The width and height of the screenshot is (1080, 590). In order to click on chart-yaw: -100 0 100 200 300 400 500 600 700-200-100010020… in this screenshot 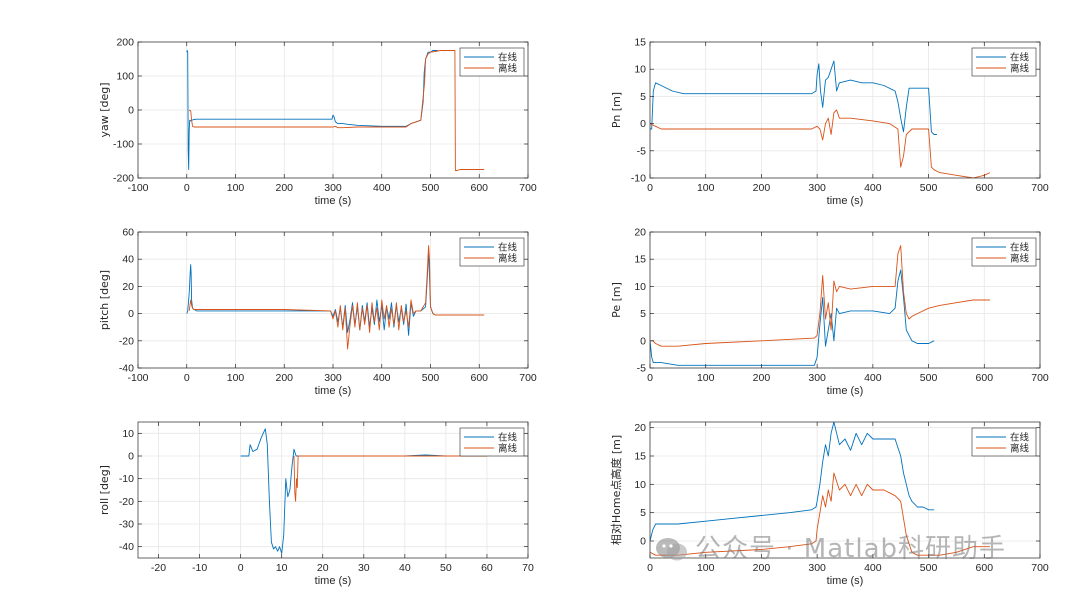, I will do `click(317, 122)`.